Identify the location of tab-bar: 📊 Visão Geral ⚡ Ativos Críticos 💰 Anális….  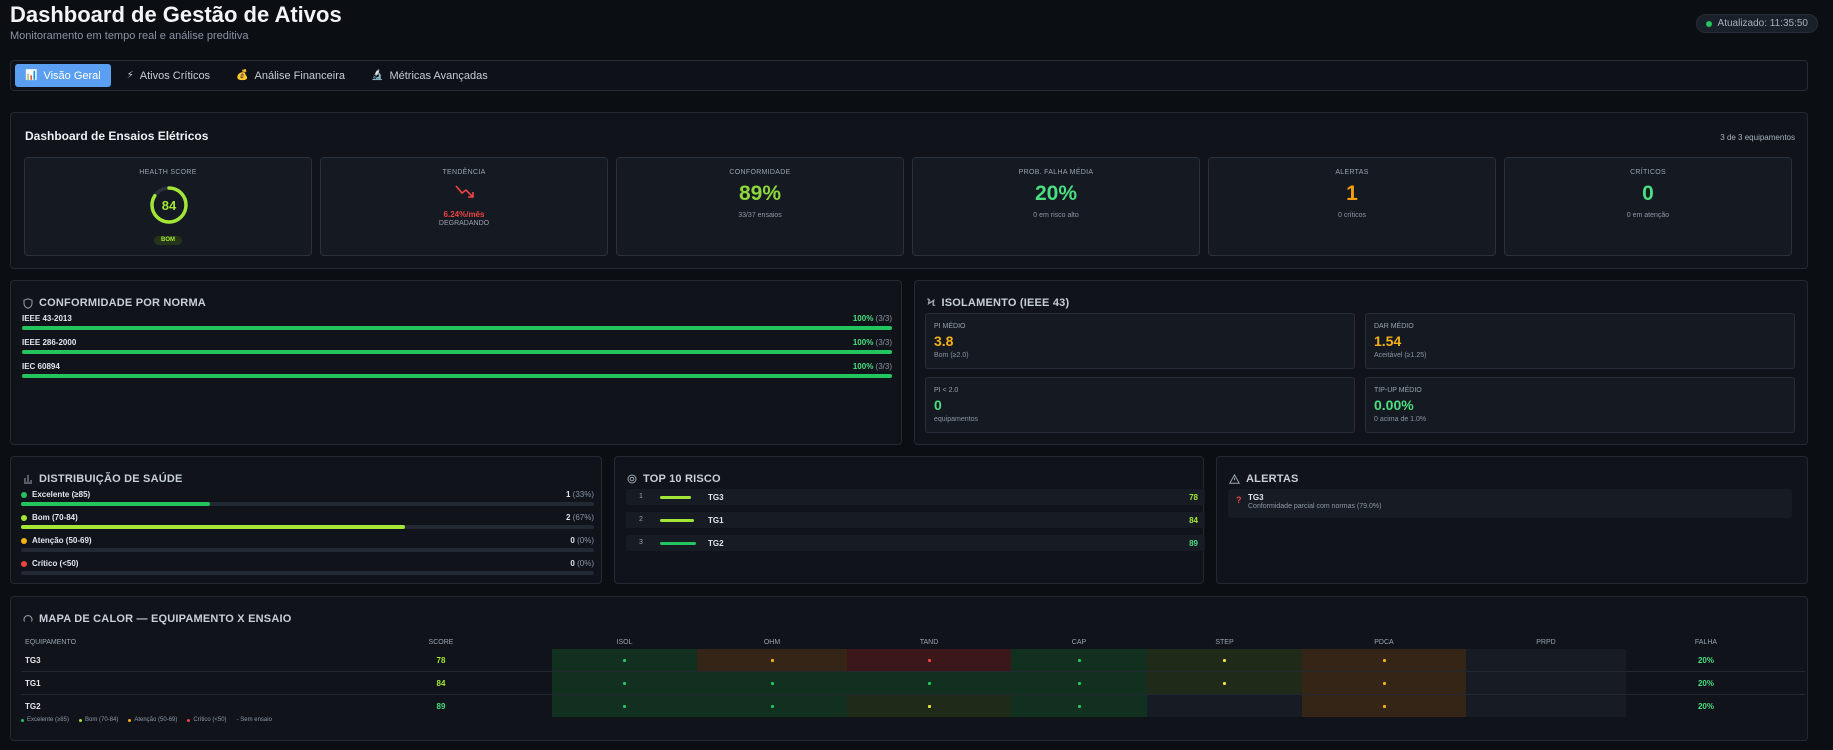
(909, 75).